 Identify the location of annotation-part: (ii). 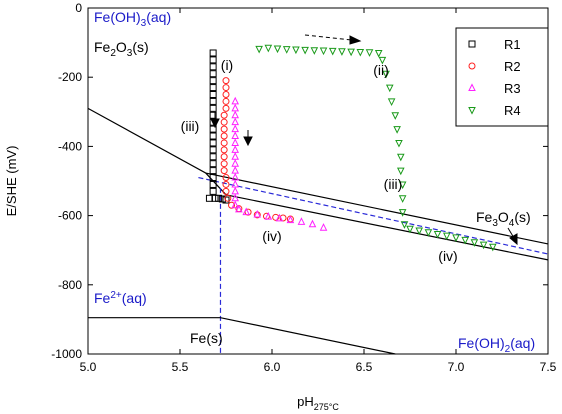
(381, 70).